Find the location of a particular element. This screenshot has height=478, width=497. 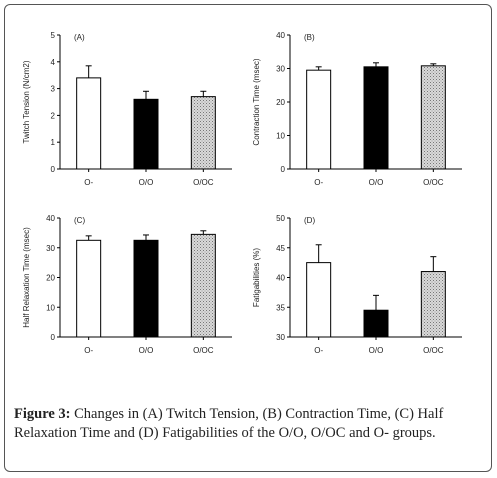

y-tick-label: 35 is located at coordinates (280, 307).